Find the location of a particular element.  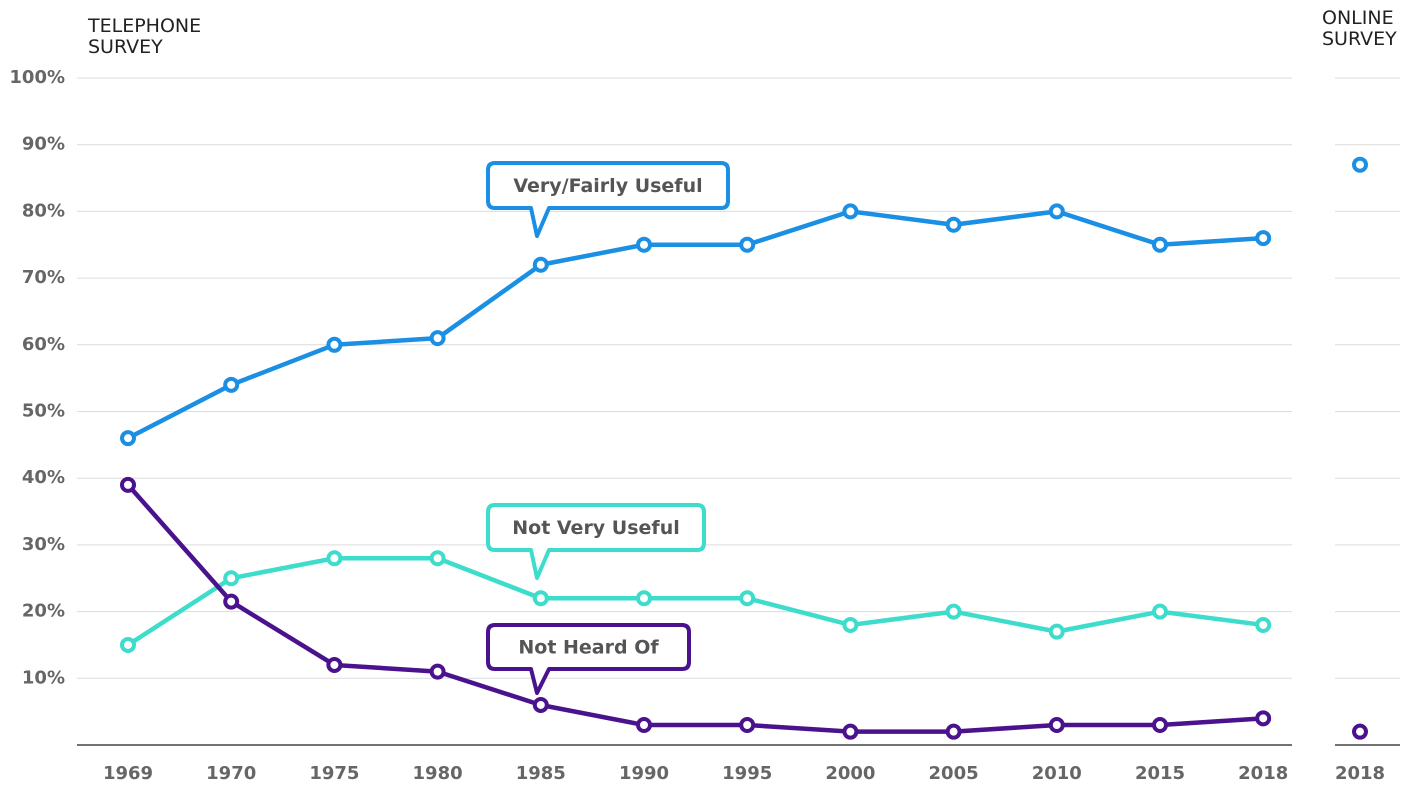

legend-label: Not Very Useful is located at coordinates (596, 528).